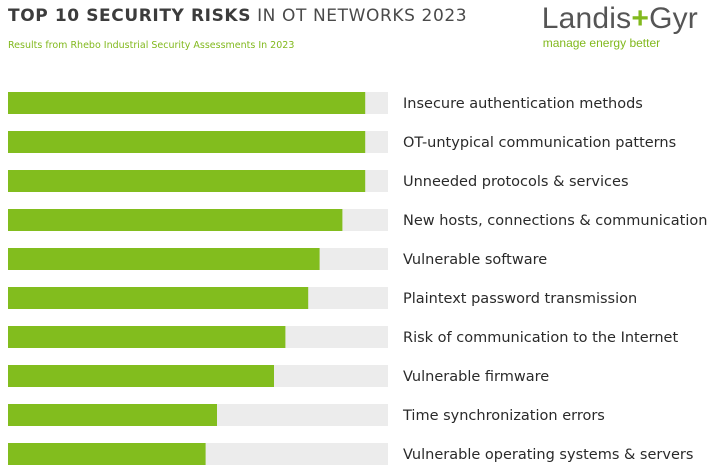 Image resolution: width=708 pixels, height=476 pixels. Describe the element at coordinates (187, 181) in the screenshot. I see `bar-unneeded-protocols-services` at that location.